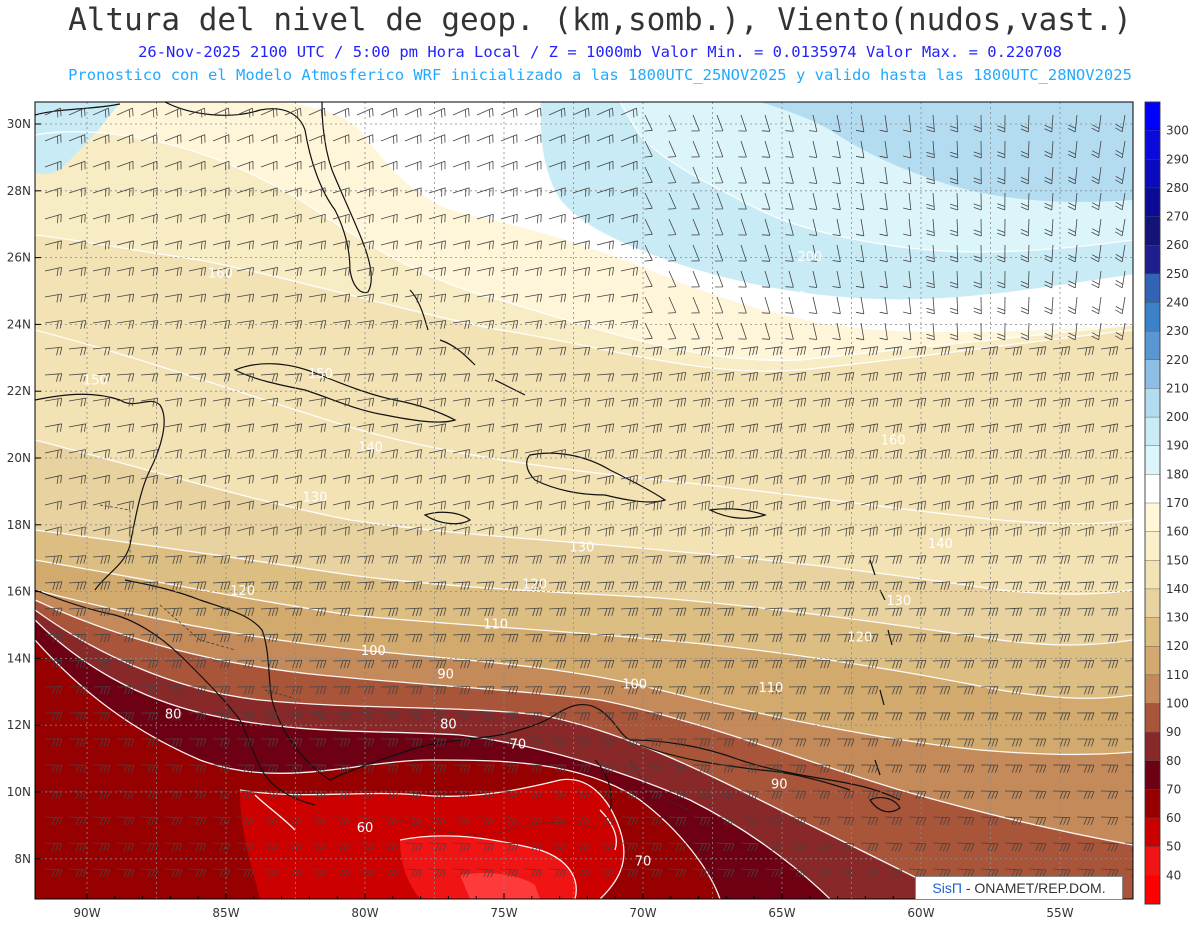 Image resolution: width=1200 pixels, height=927 pixels. What do you see at coordinates (173, 715) in the screenshot?
I see `contour-label: 80` at bounding box center [173, 715].